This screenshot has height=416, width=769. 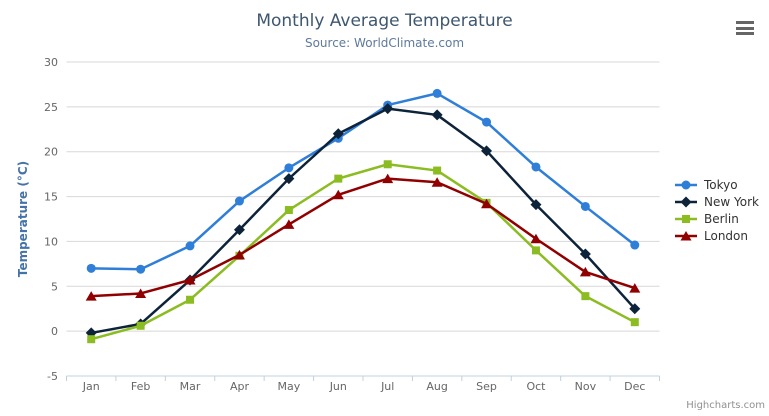 I want to click on data-point-new-york-jun, so click(x=338, y=134).